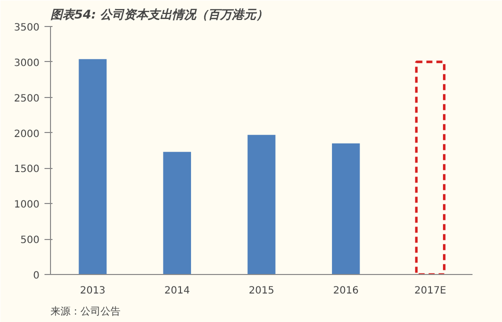 This screenshot has width=502, height=322. I want to click on x-tick-label: 2013, so click(93, 291).